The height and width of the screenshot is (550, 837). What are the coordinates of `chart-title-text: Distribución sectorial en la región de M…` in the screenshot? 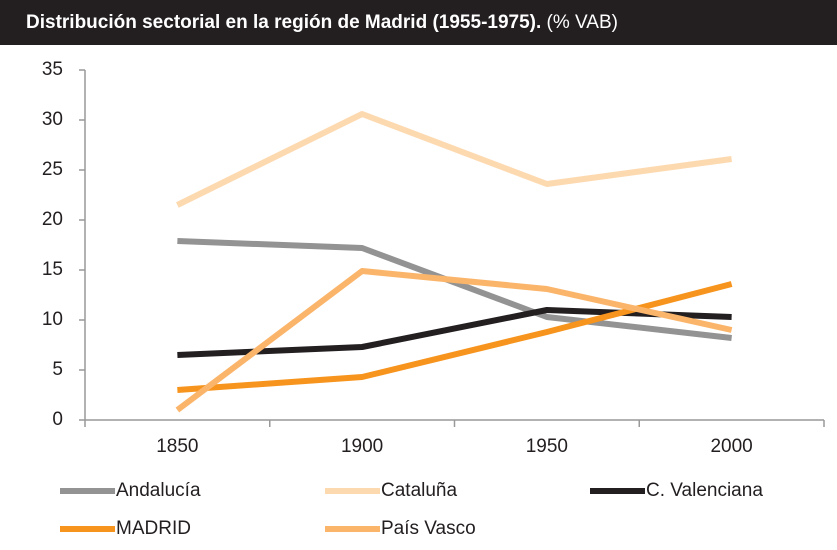 It's located at (322, 22).